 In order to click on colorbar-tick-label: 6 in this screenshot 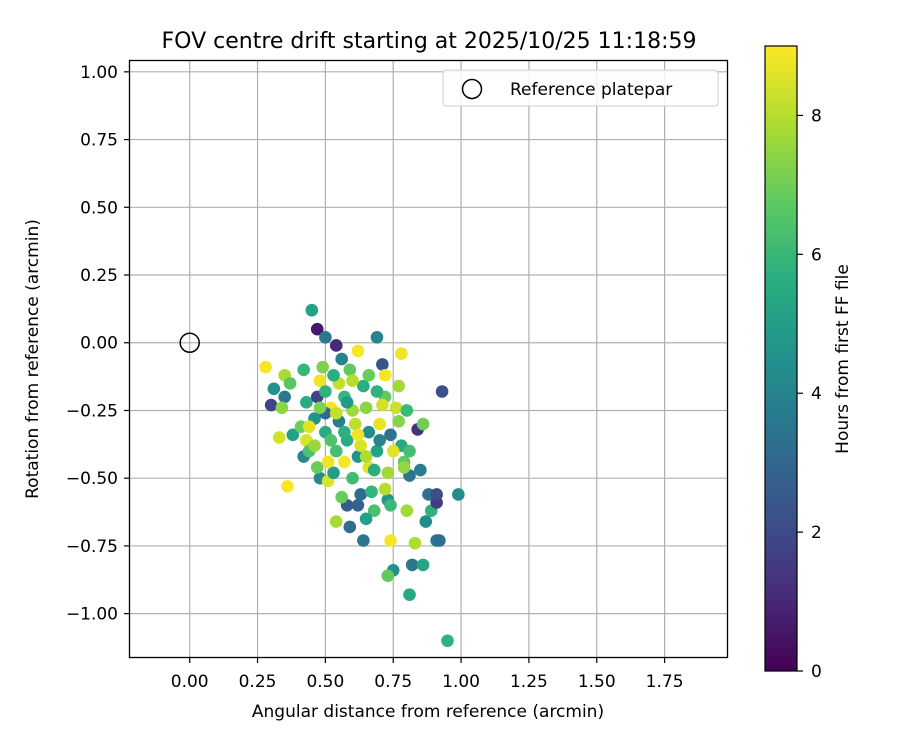, I will do `click(816, 255)`.